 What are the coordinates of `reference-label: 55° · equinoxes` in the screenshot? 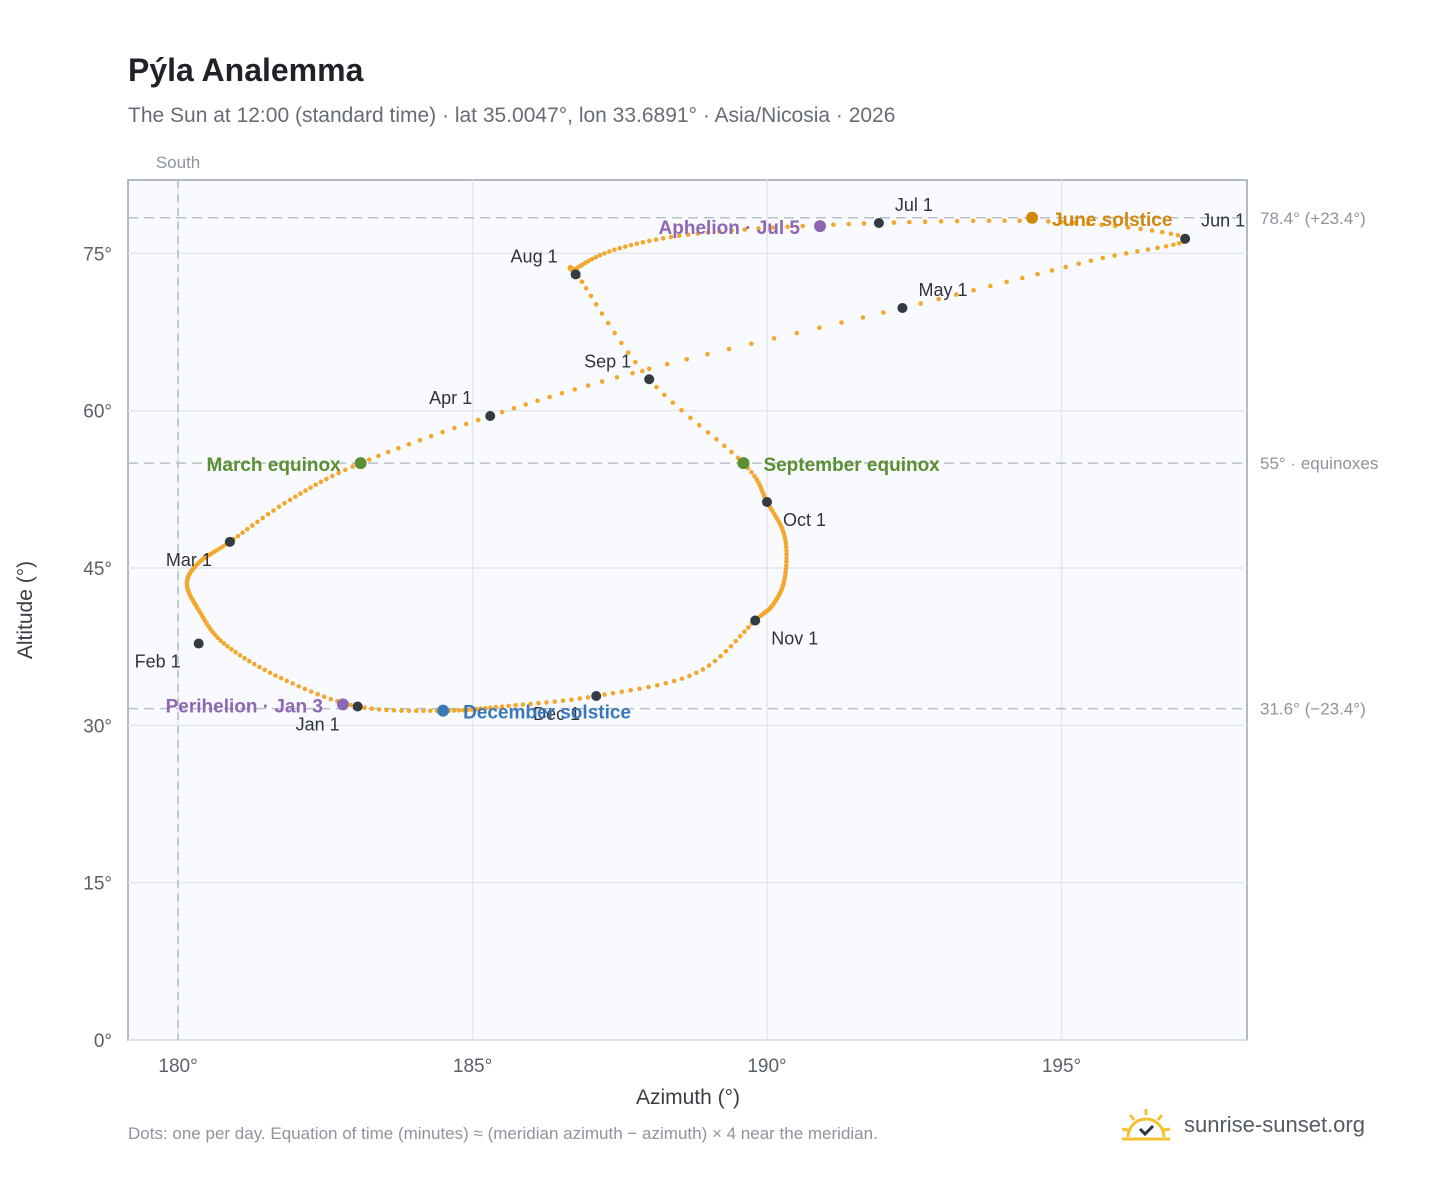 It's located at (1319, 463).